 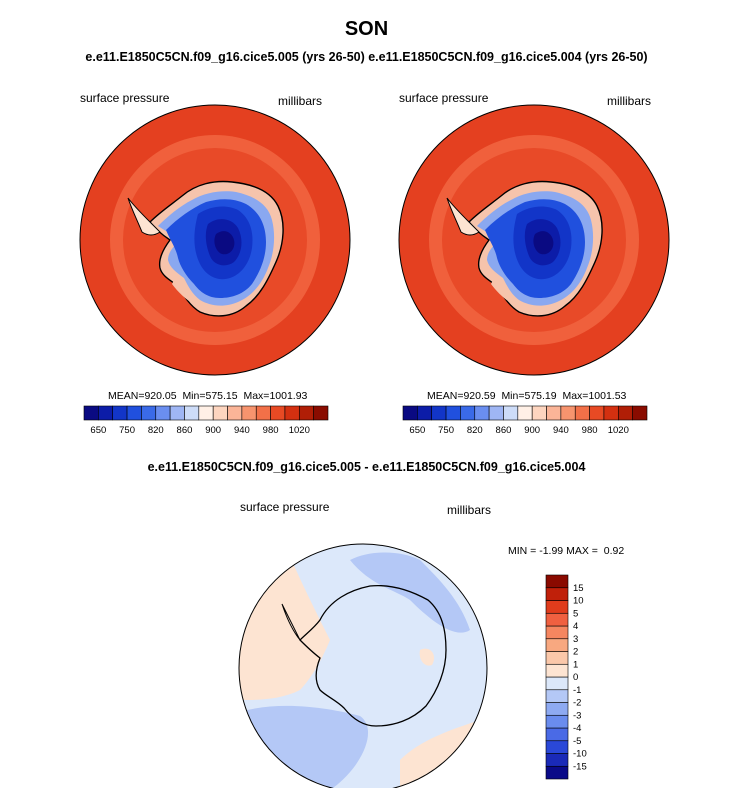 What do you see at coordinates (580, 754) in the screenshot?
I see `diff-colorbar-tick: -10` at bounding box center [580, 754].